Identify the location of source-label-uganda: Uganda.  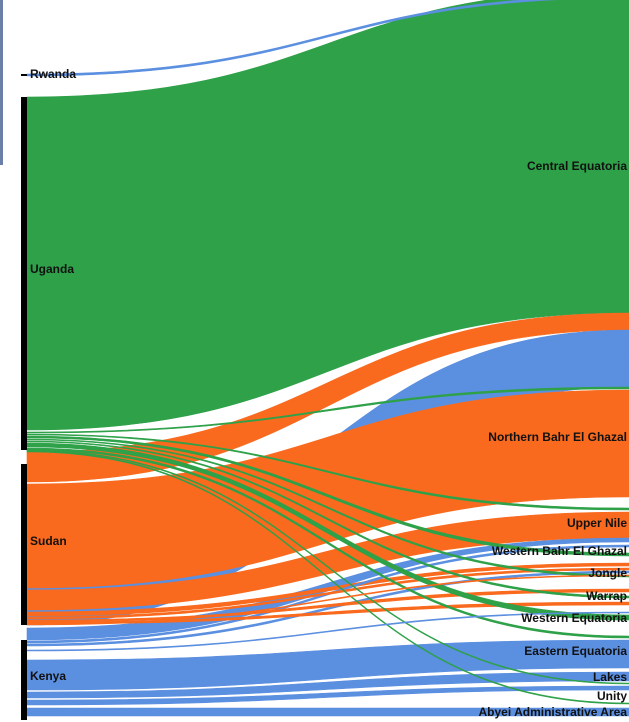
(52, 269).